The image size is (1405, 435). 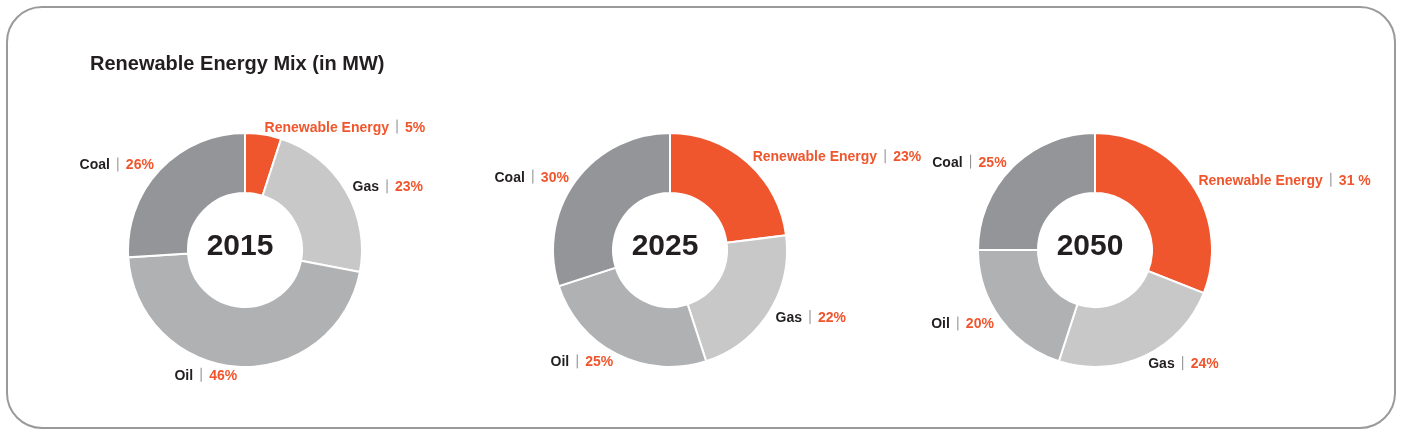 What do you see at coordinates (832, 316) in the screenshot?
I see `data-label: 22%` at bounding box center [832, 316].